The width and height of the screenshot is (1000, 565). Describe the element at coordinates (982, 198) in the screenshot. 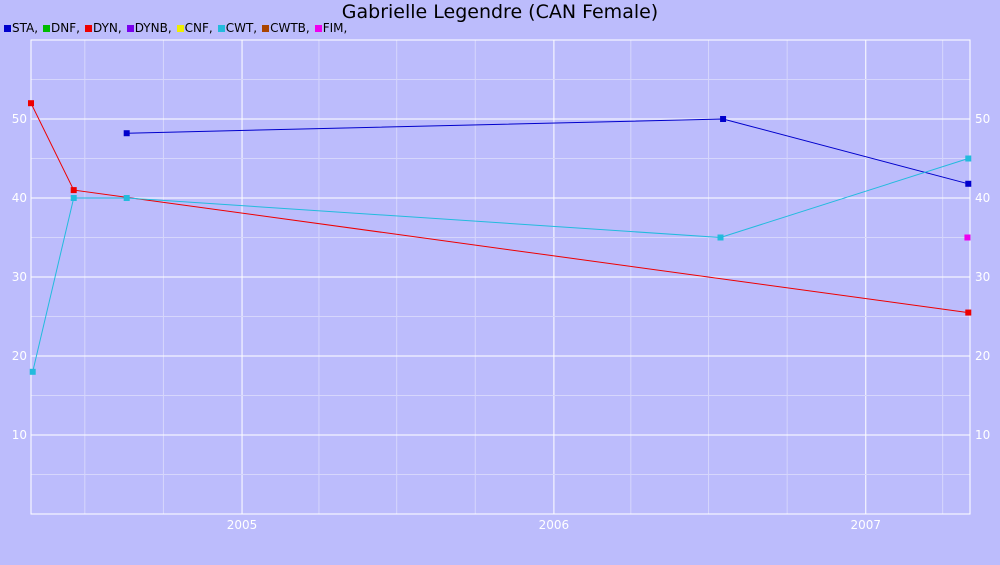

I see `y-tick-label-right: 40` at that location.